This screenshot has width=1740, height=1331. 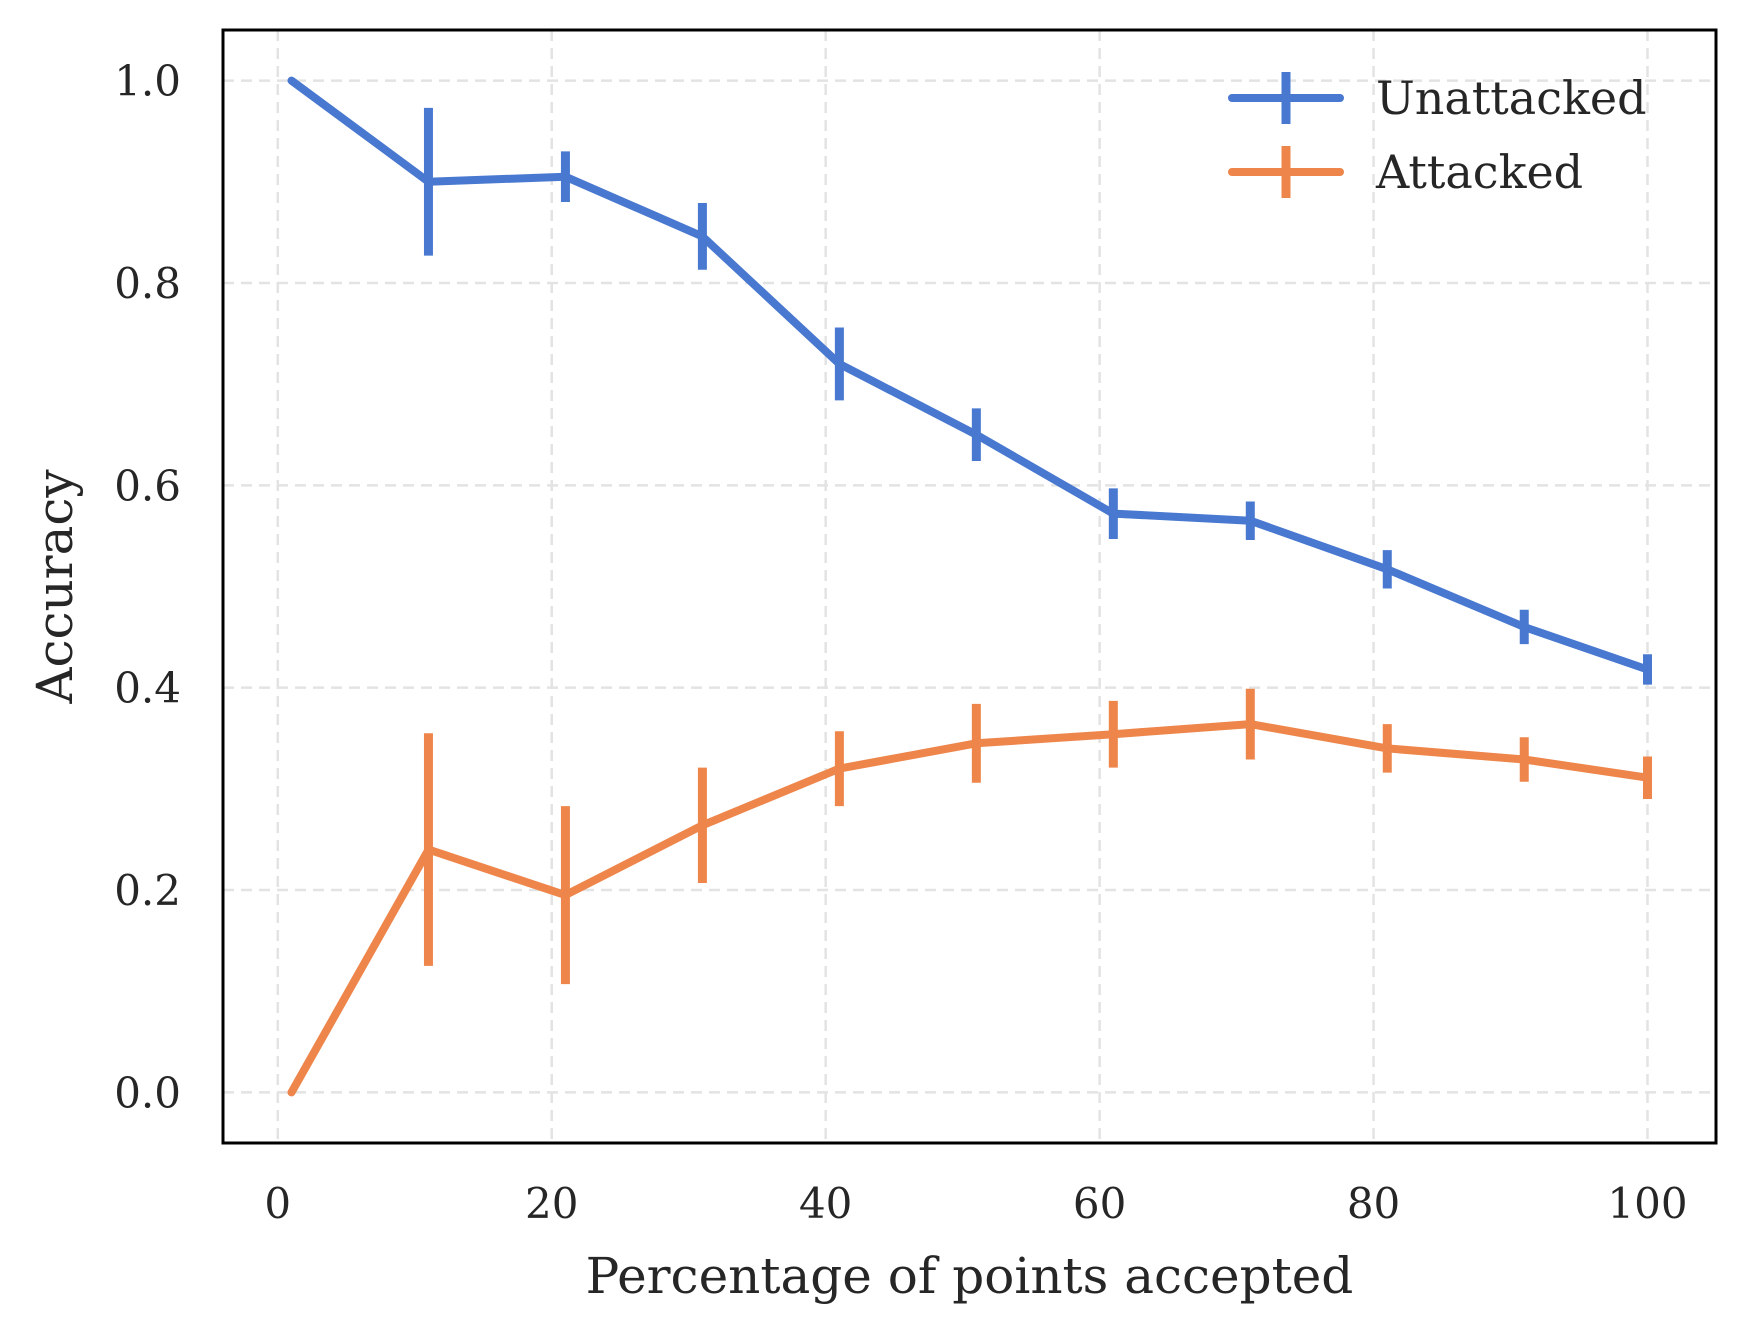 I want to click on legend-entry: Unattacked, so click(x=1437, y=98).